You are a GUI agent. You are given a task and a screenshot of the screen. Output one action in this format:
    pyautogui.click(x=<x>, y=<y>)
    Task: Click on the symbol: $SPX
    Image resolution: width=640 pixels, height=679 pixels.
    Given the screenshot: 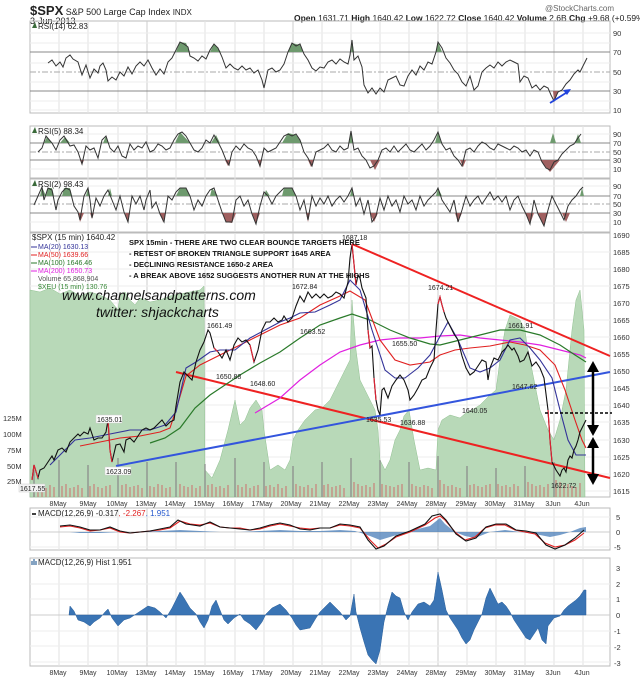 What is the action you would take?
    pyautogui.click(x=47, y=10)
    